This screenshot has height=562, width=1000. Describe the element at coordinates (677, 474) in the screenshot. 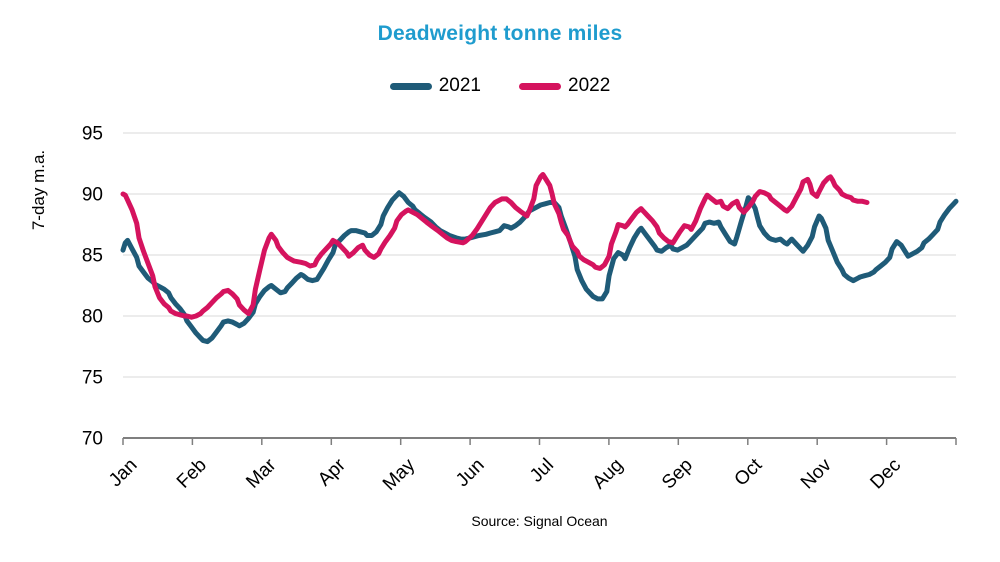

I see `x-tick-label-sep: Sep` at that location.